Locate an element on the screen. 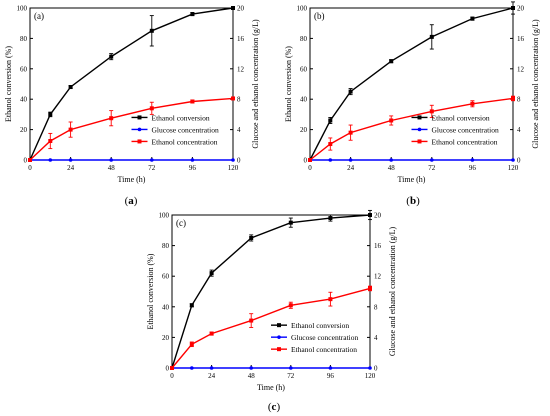 The height and width of the screenshot is (416, 550). caption-letter: c is located at coordinates (274, 407).